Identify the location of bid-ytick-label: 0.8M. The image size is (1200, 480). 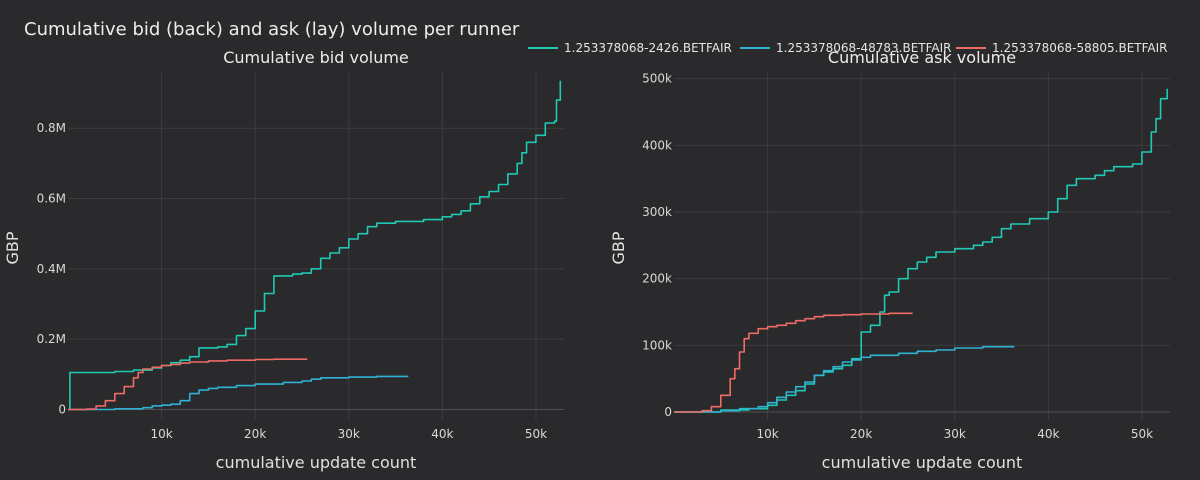
(51, 128).